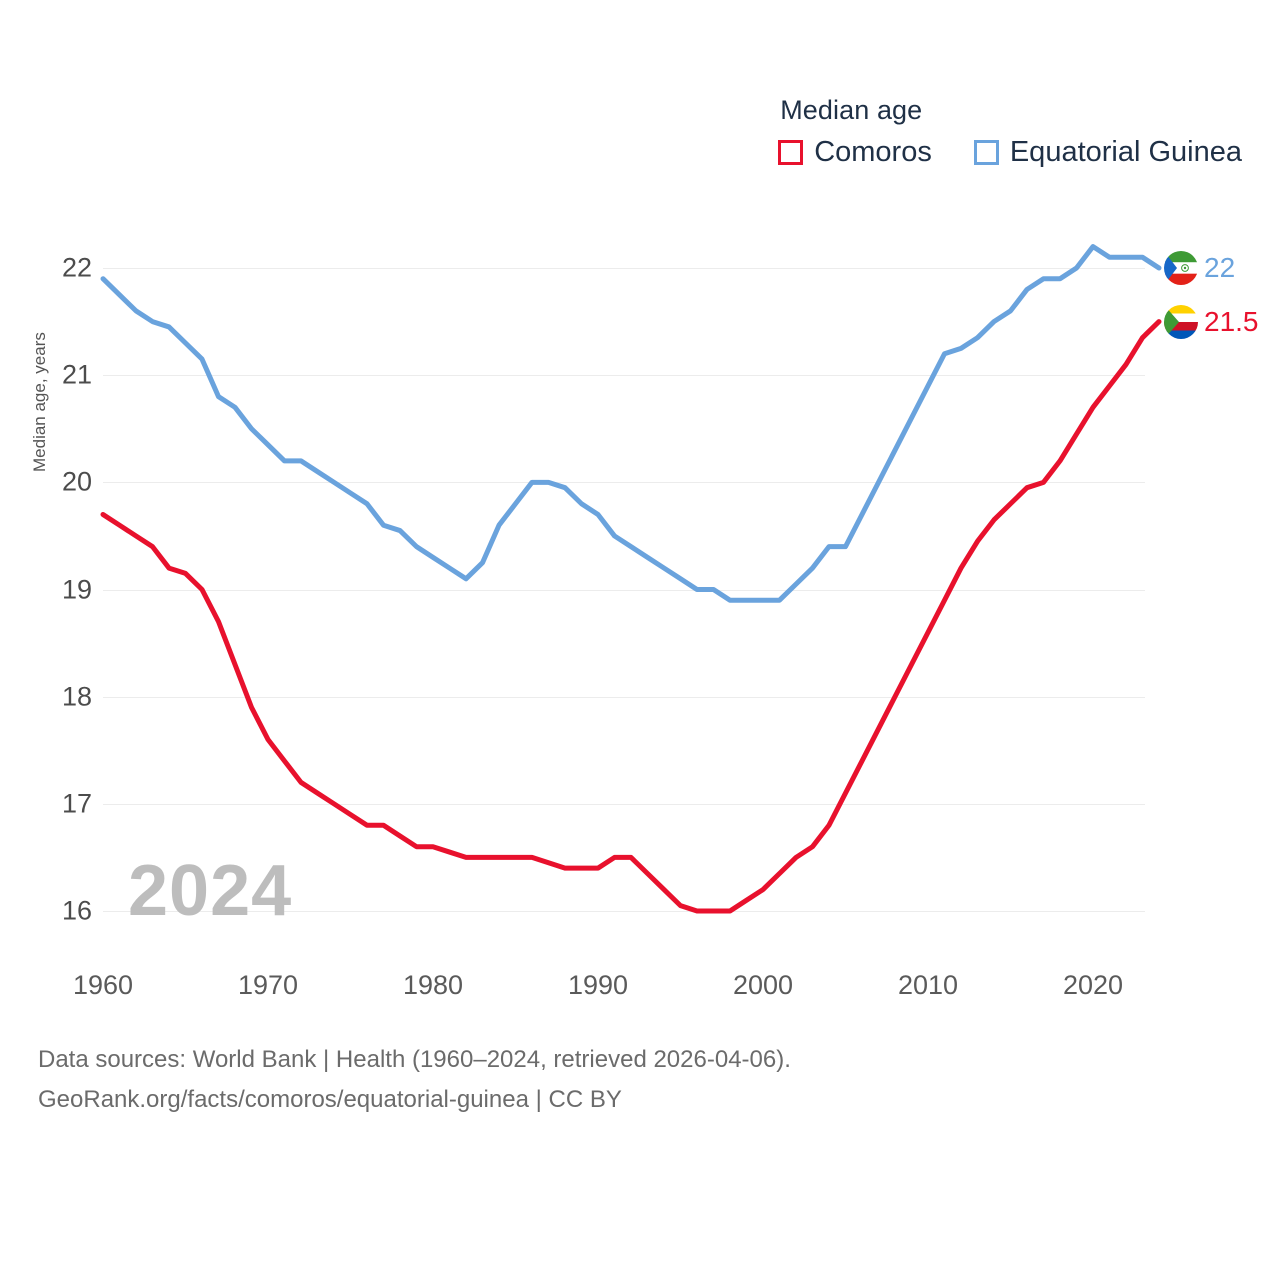 This screenshot has height=1280, width=1280. Describe the element at coordinates (851, 110) in the screenshot. I see `legend-title: Median age` at that location.